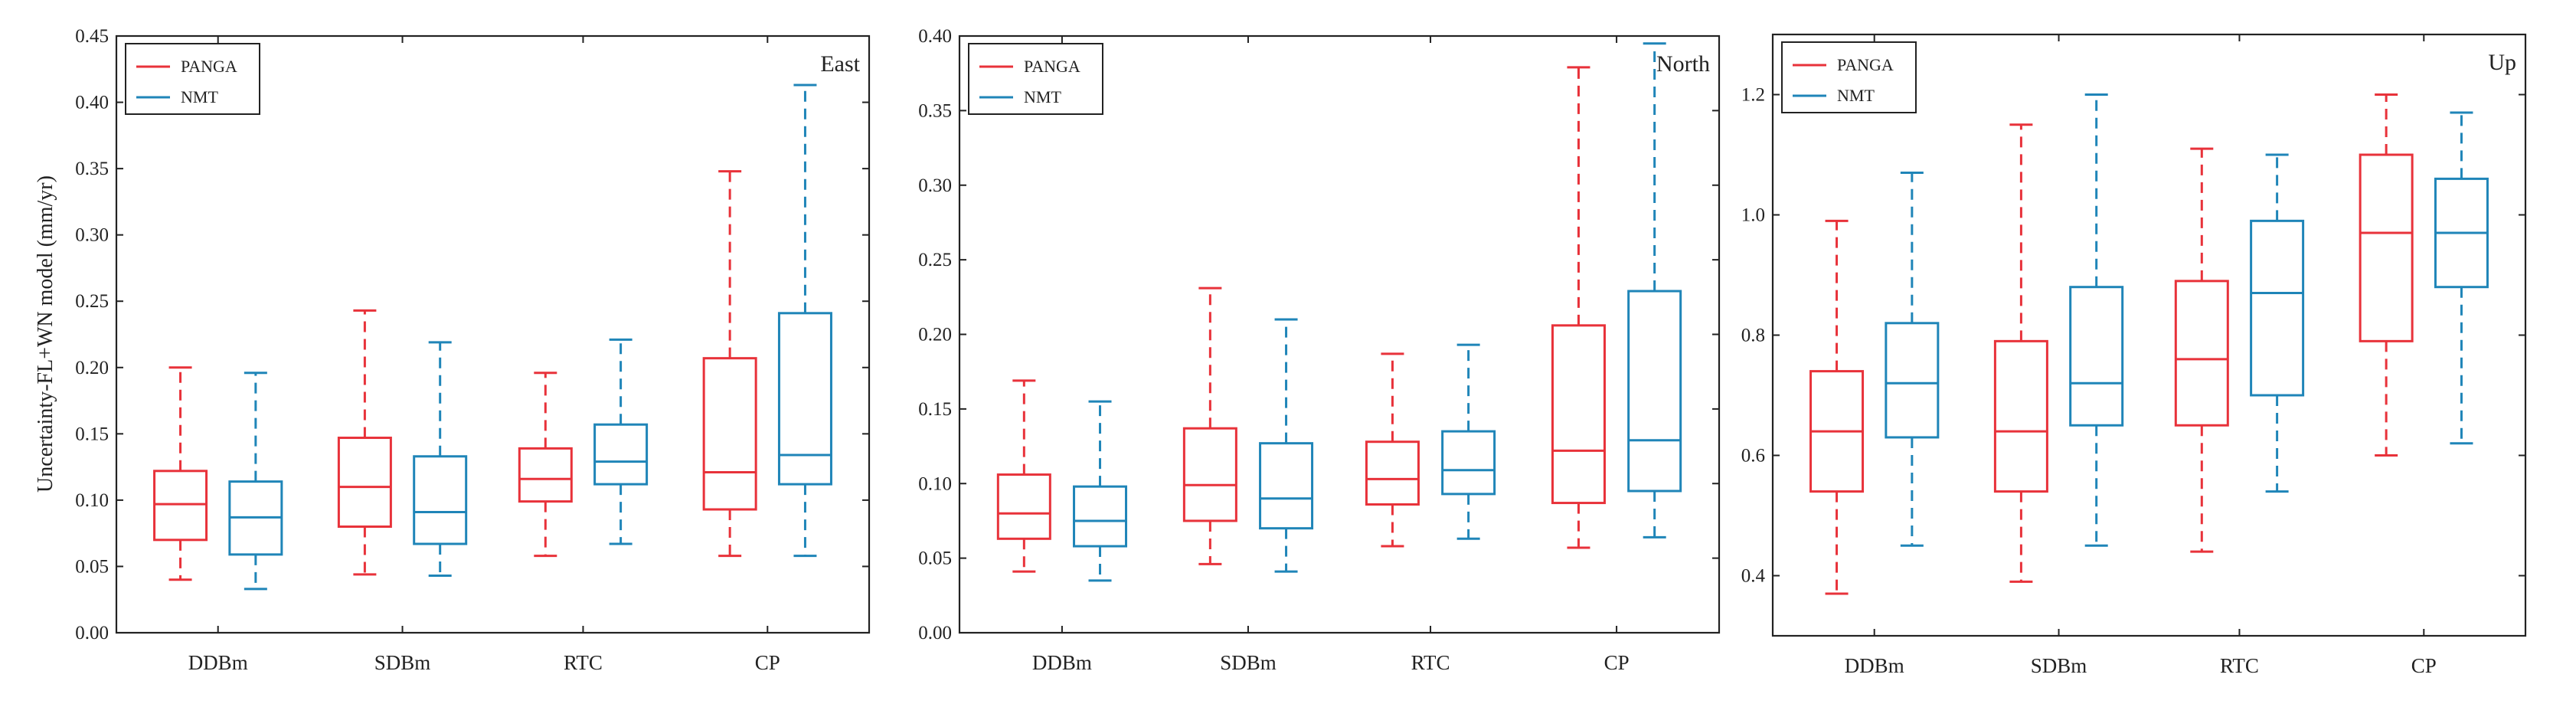 This screenshot has width=2576, height=717. Describe the element at coordinates (1753, 216) in the screenshot. I see `y-tick-label: 1.0` at that location.